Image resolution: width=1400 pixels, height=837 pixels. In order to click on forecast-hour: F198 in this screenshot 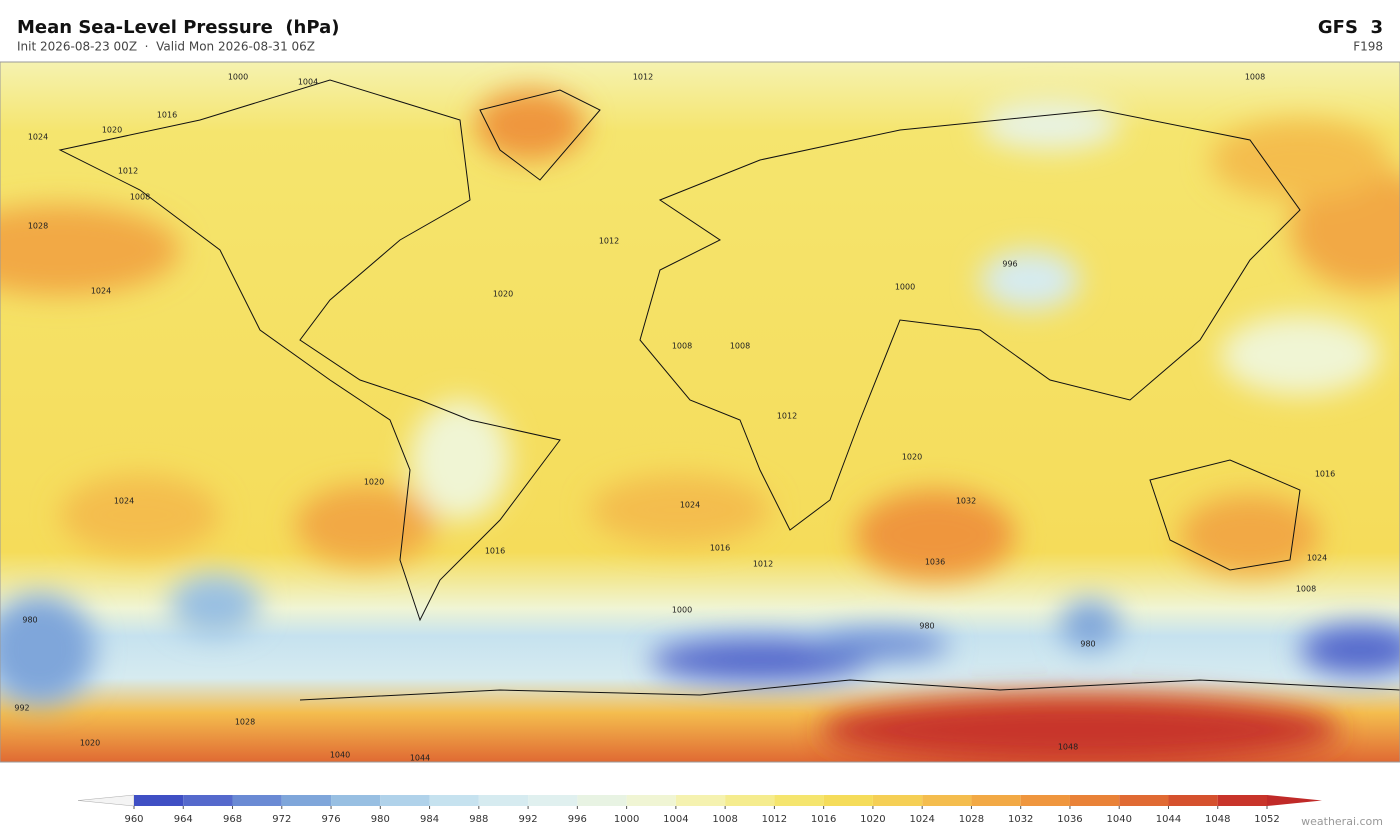, I will do `click(1368, 47)`.